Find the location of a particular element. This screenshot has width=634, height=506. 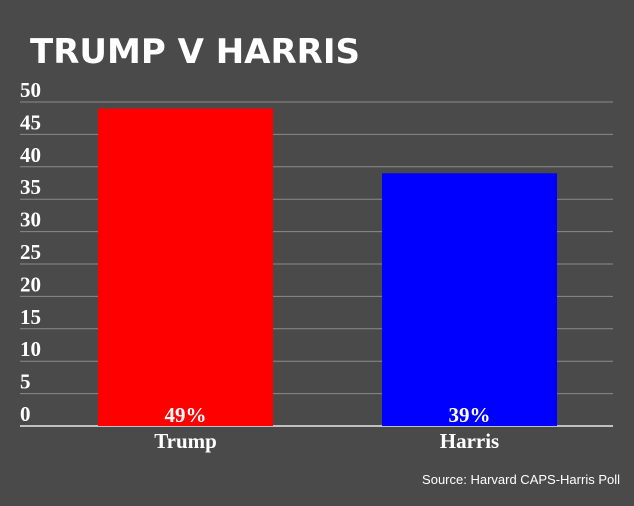

y-tick-label: 0 is located at coordinates (25, 414).